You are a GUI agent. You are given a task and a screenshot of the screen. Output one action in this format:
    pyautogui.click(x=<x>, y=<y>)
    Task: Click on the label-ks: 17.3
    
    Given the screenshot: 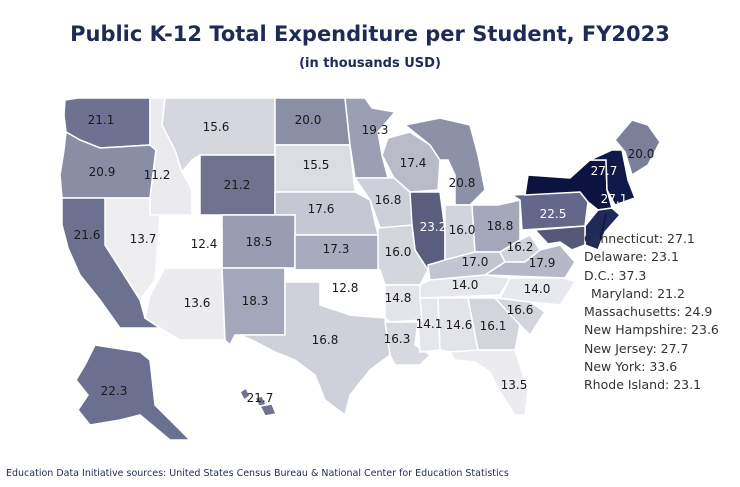 What is the action you would take?
    pyautogui.click(x=336, y=249)
    